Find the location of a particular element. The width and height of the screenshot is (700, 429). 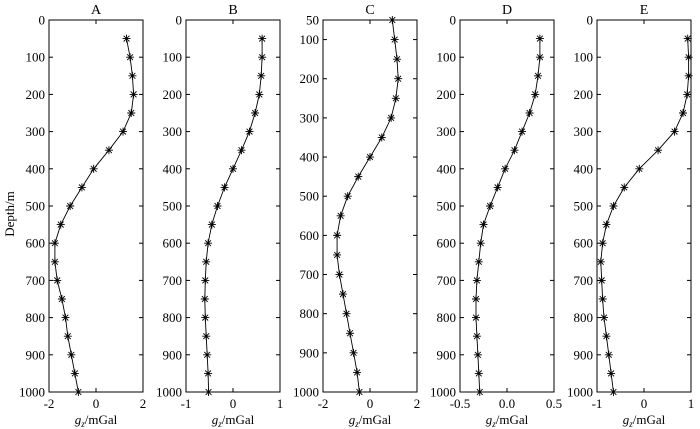

x-tick-label: -0.5 is located at coordinates (460, 403).